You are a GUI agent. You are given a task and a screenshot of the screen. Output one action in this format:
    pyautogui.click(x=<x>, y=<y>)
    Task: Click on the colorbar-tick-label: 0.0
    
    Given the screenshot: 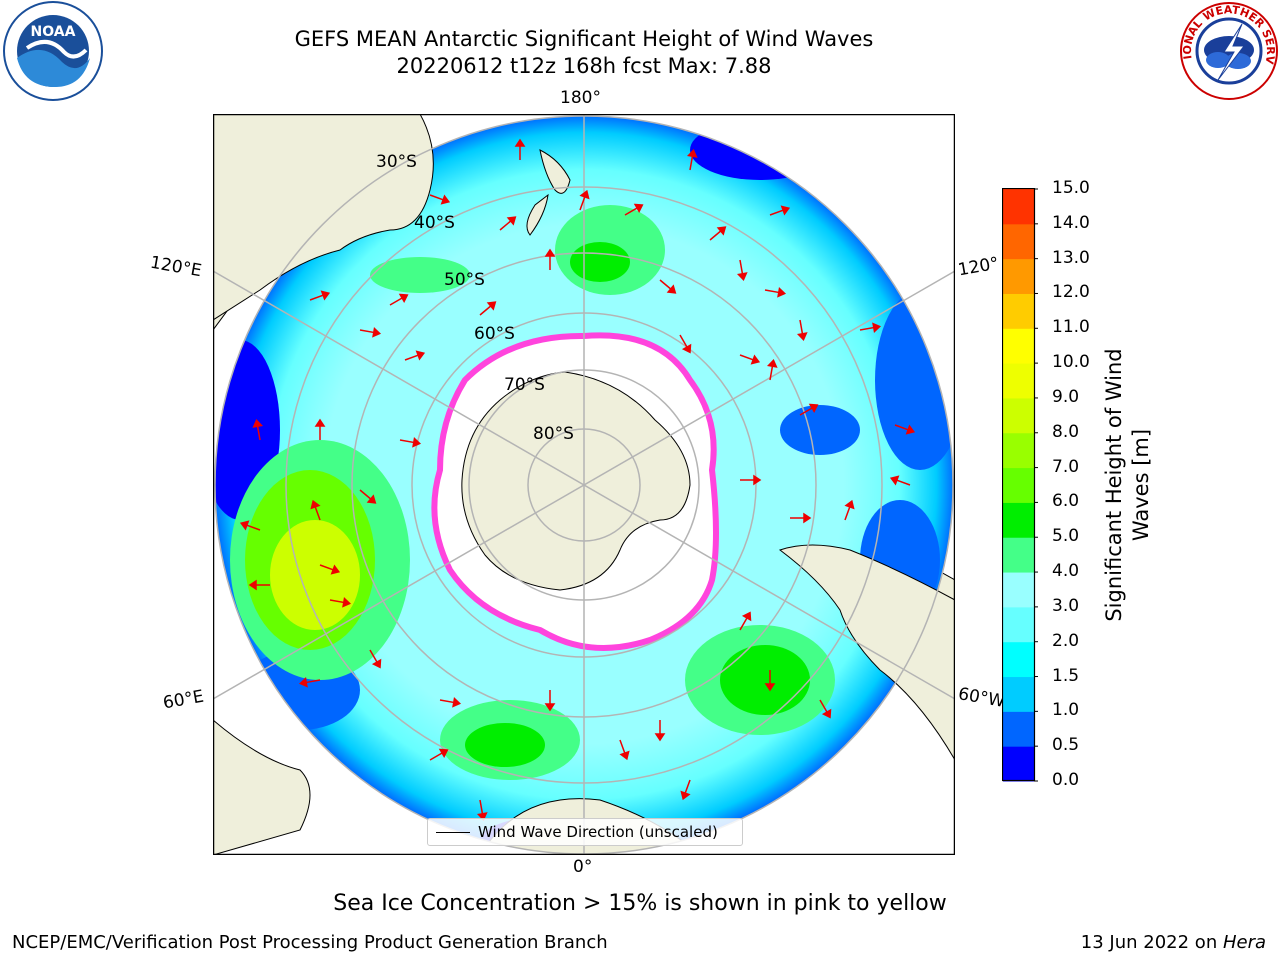 What is the action you would take?
    pyautogui.click(x=1066, y=780)
    